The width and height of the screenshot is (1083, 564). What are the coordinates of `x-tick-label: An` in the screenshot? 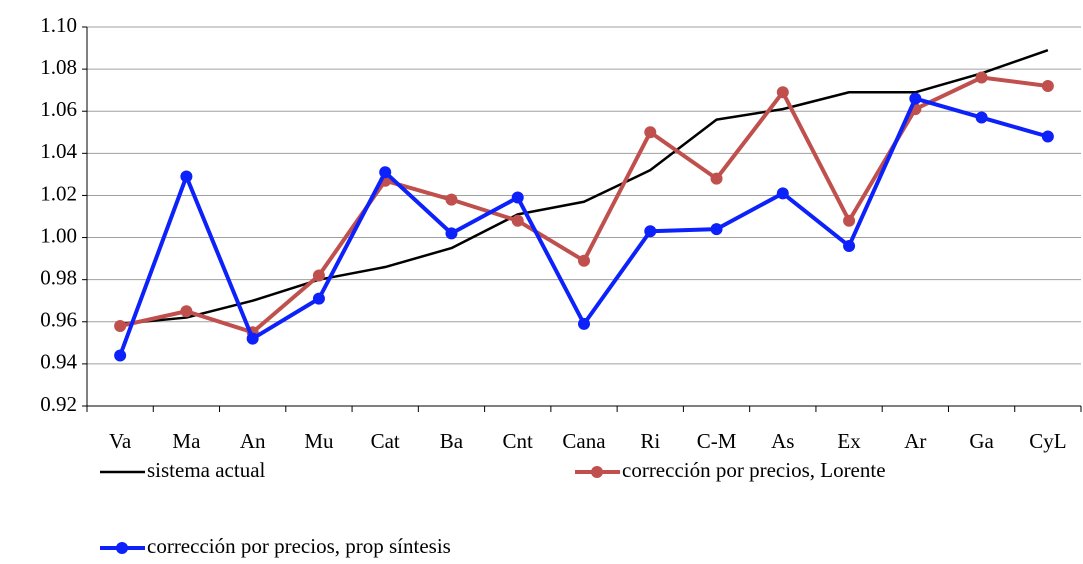 It's located at (253, 441).